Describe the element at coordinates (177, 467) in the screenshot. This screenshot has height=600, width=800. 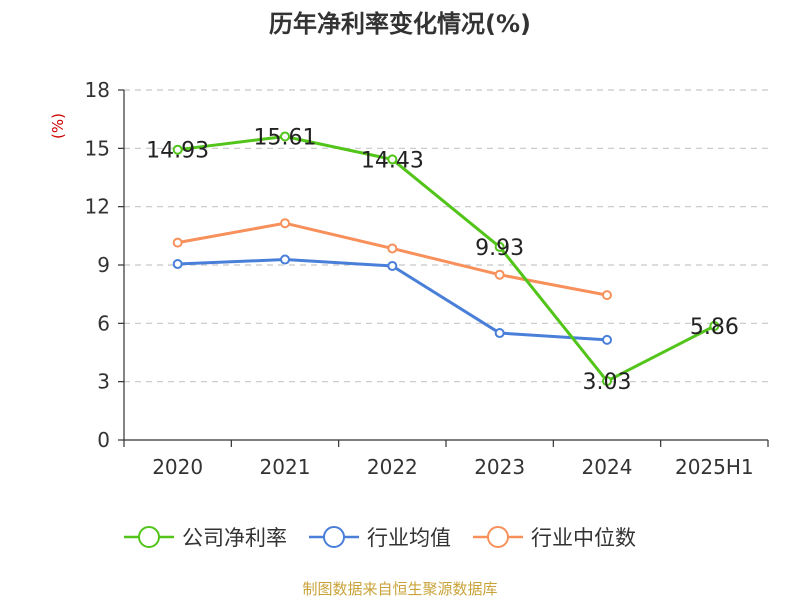
I see `x-tick-label: 2020` at that location.